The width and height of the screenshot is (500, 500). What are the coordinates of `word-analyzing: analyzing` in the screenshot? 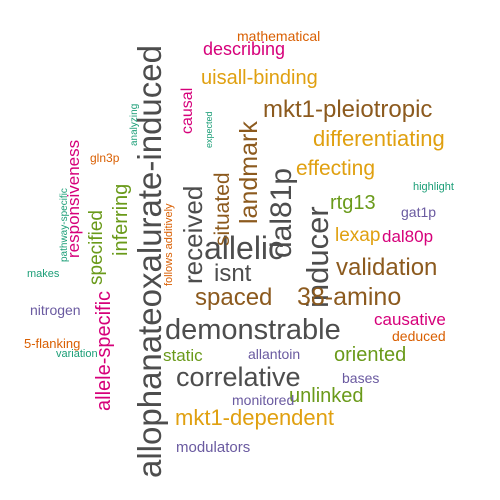 It's located at (134, 124).